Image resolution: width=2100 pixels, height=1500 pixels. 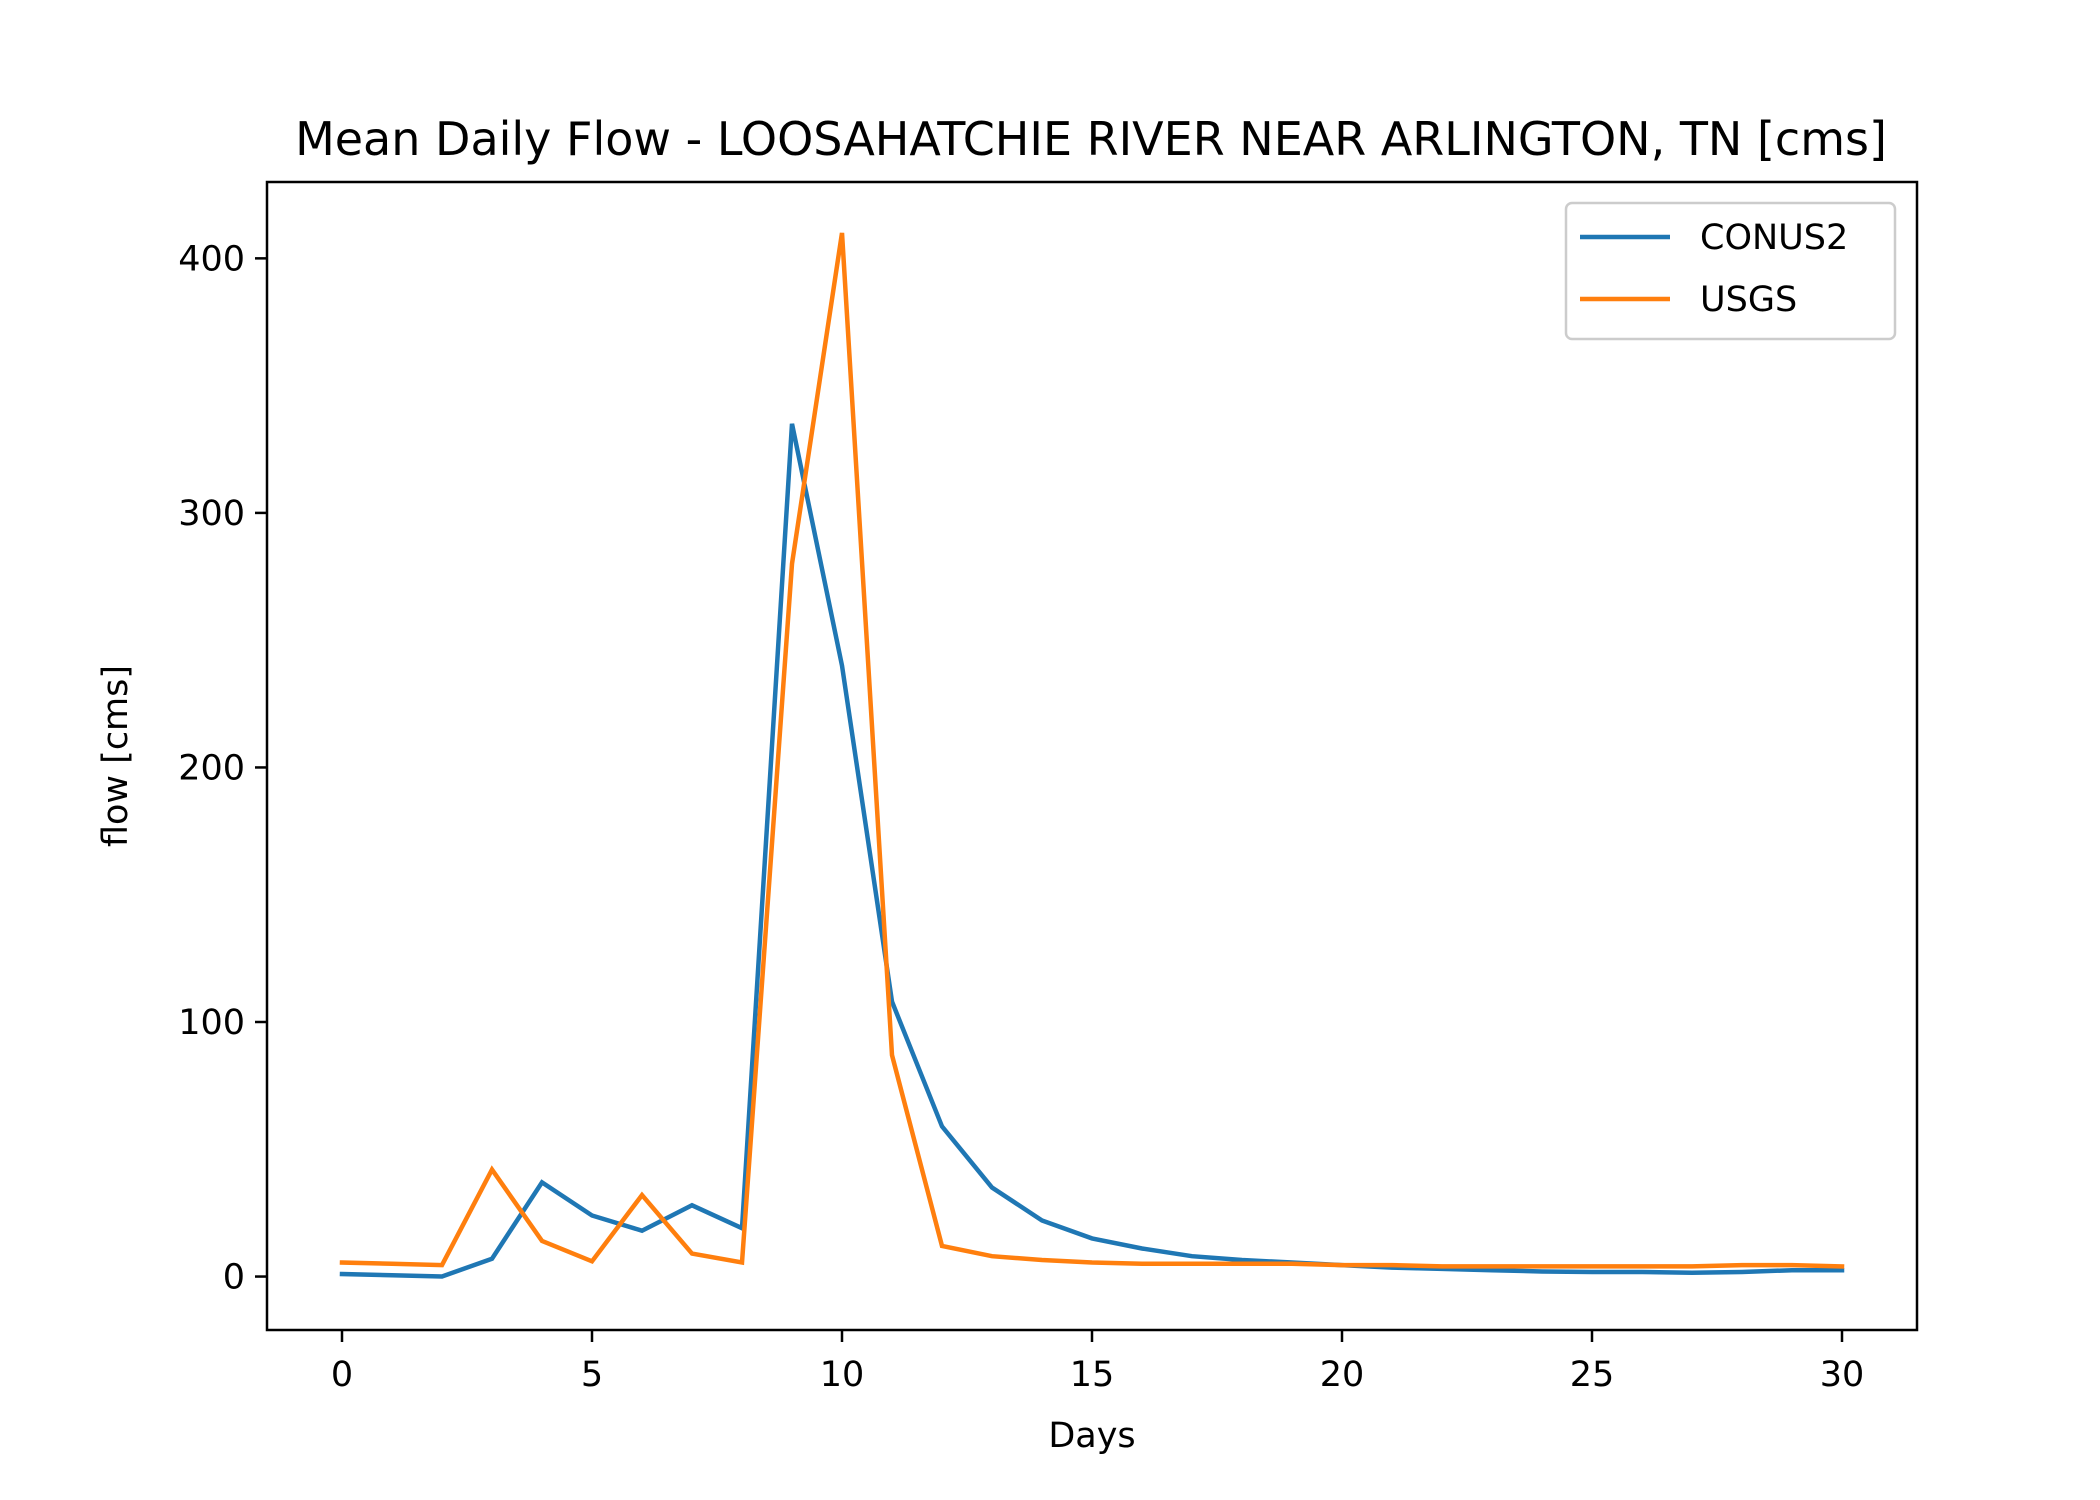 What do you see at coordinates (1774, 238) in the screenshot?
I see `legend-label-conus2: CONUS2` at bounding box center [1774, 238].